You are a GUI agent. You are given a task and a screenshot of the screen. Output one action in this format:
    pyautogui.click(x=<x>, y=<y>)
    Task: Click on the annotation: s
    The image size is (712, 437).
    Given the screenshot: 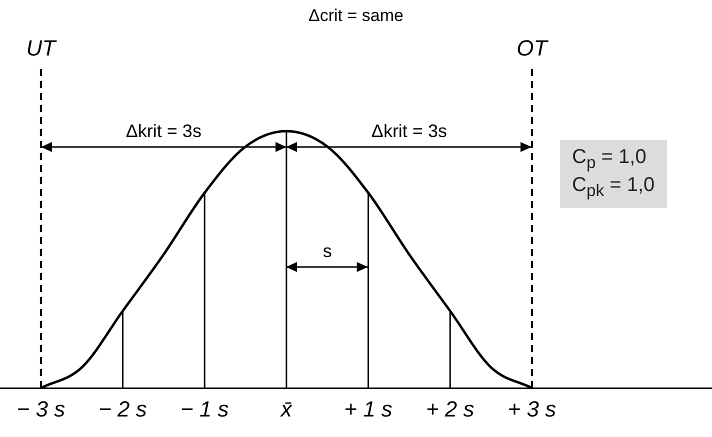 What is the action you would take?
    pyautogui.click(x=327, y=250)
    